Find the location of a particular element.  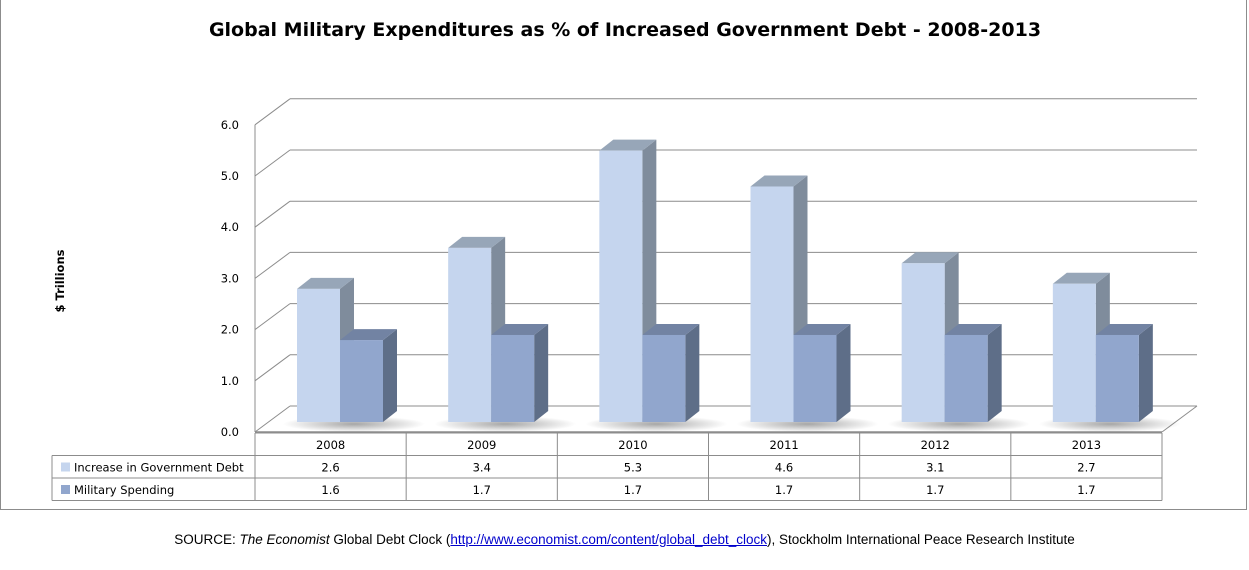

data-label: 4.6 is located at coordinates (784, 468).